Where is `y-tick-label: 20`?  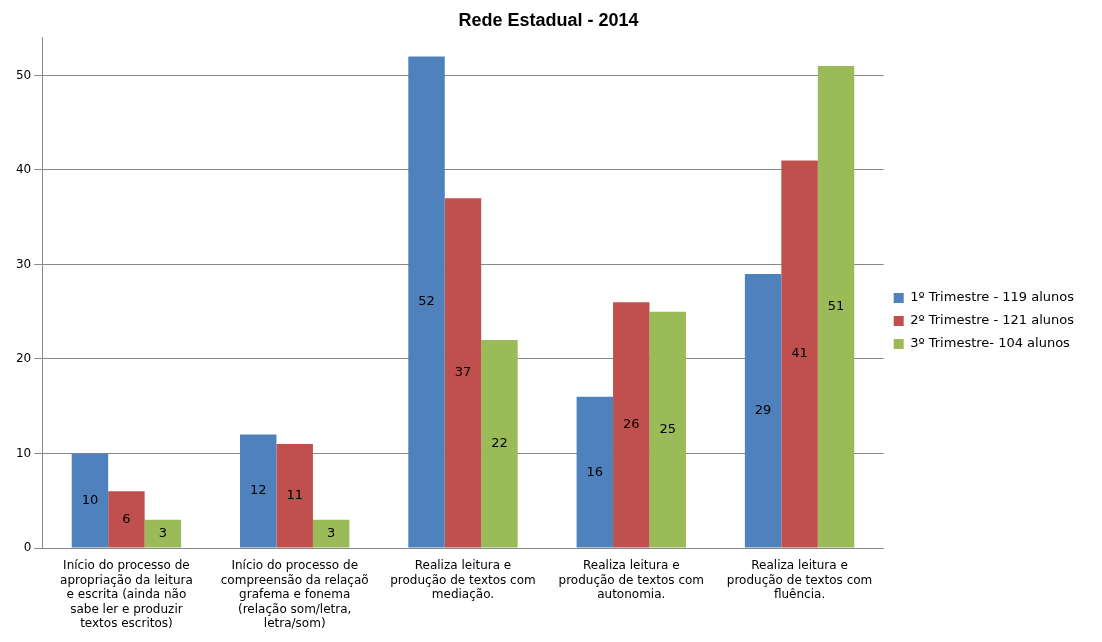
y-tick-label: 20 is located at coordinates (23, 358).